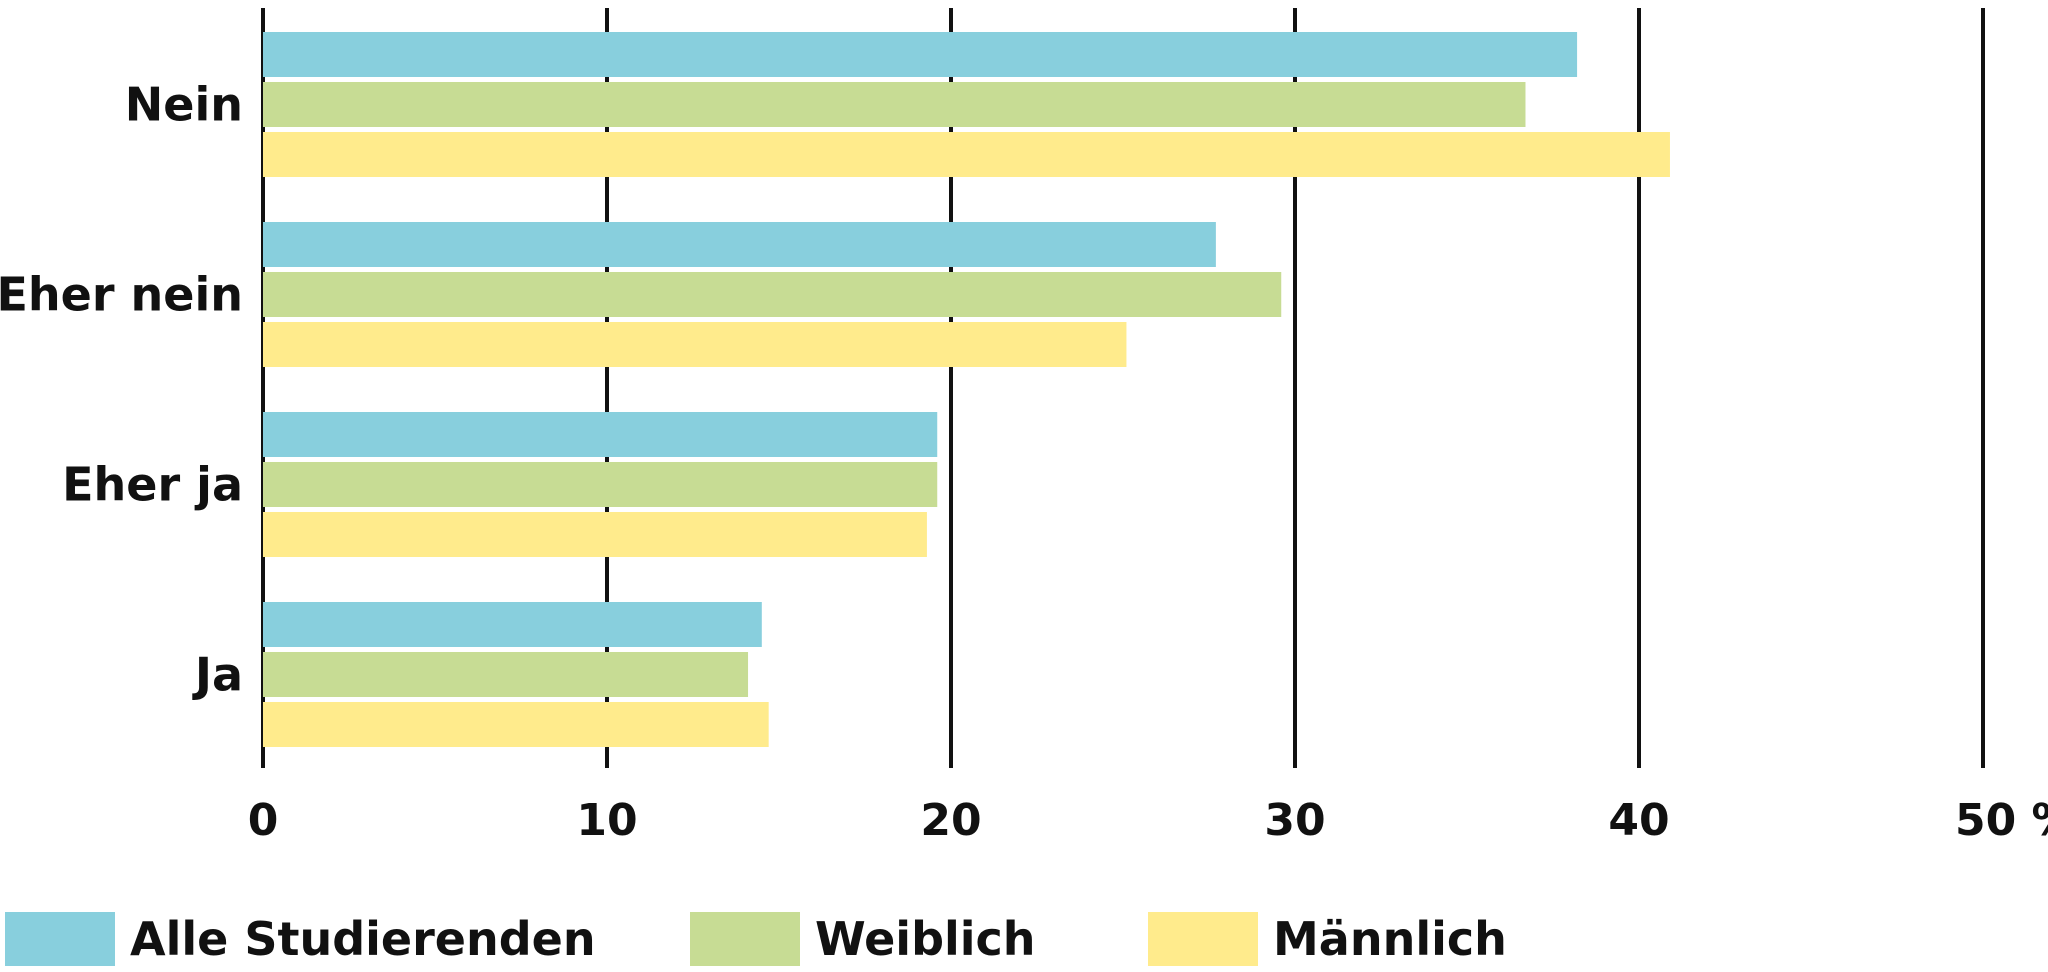 The width and height of the screenshot is (2048, 972). I want to click on category-label: Eher nein, so click(121, 295).